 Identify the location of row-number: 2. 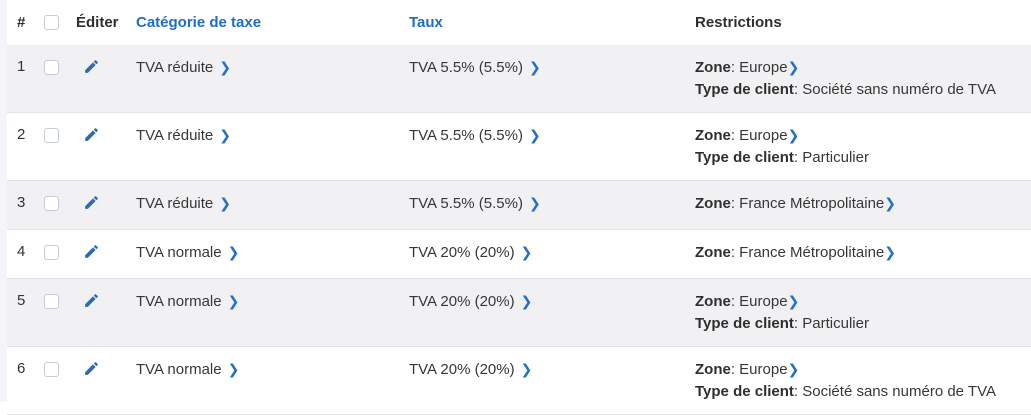
(21, 134).